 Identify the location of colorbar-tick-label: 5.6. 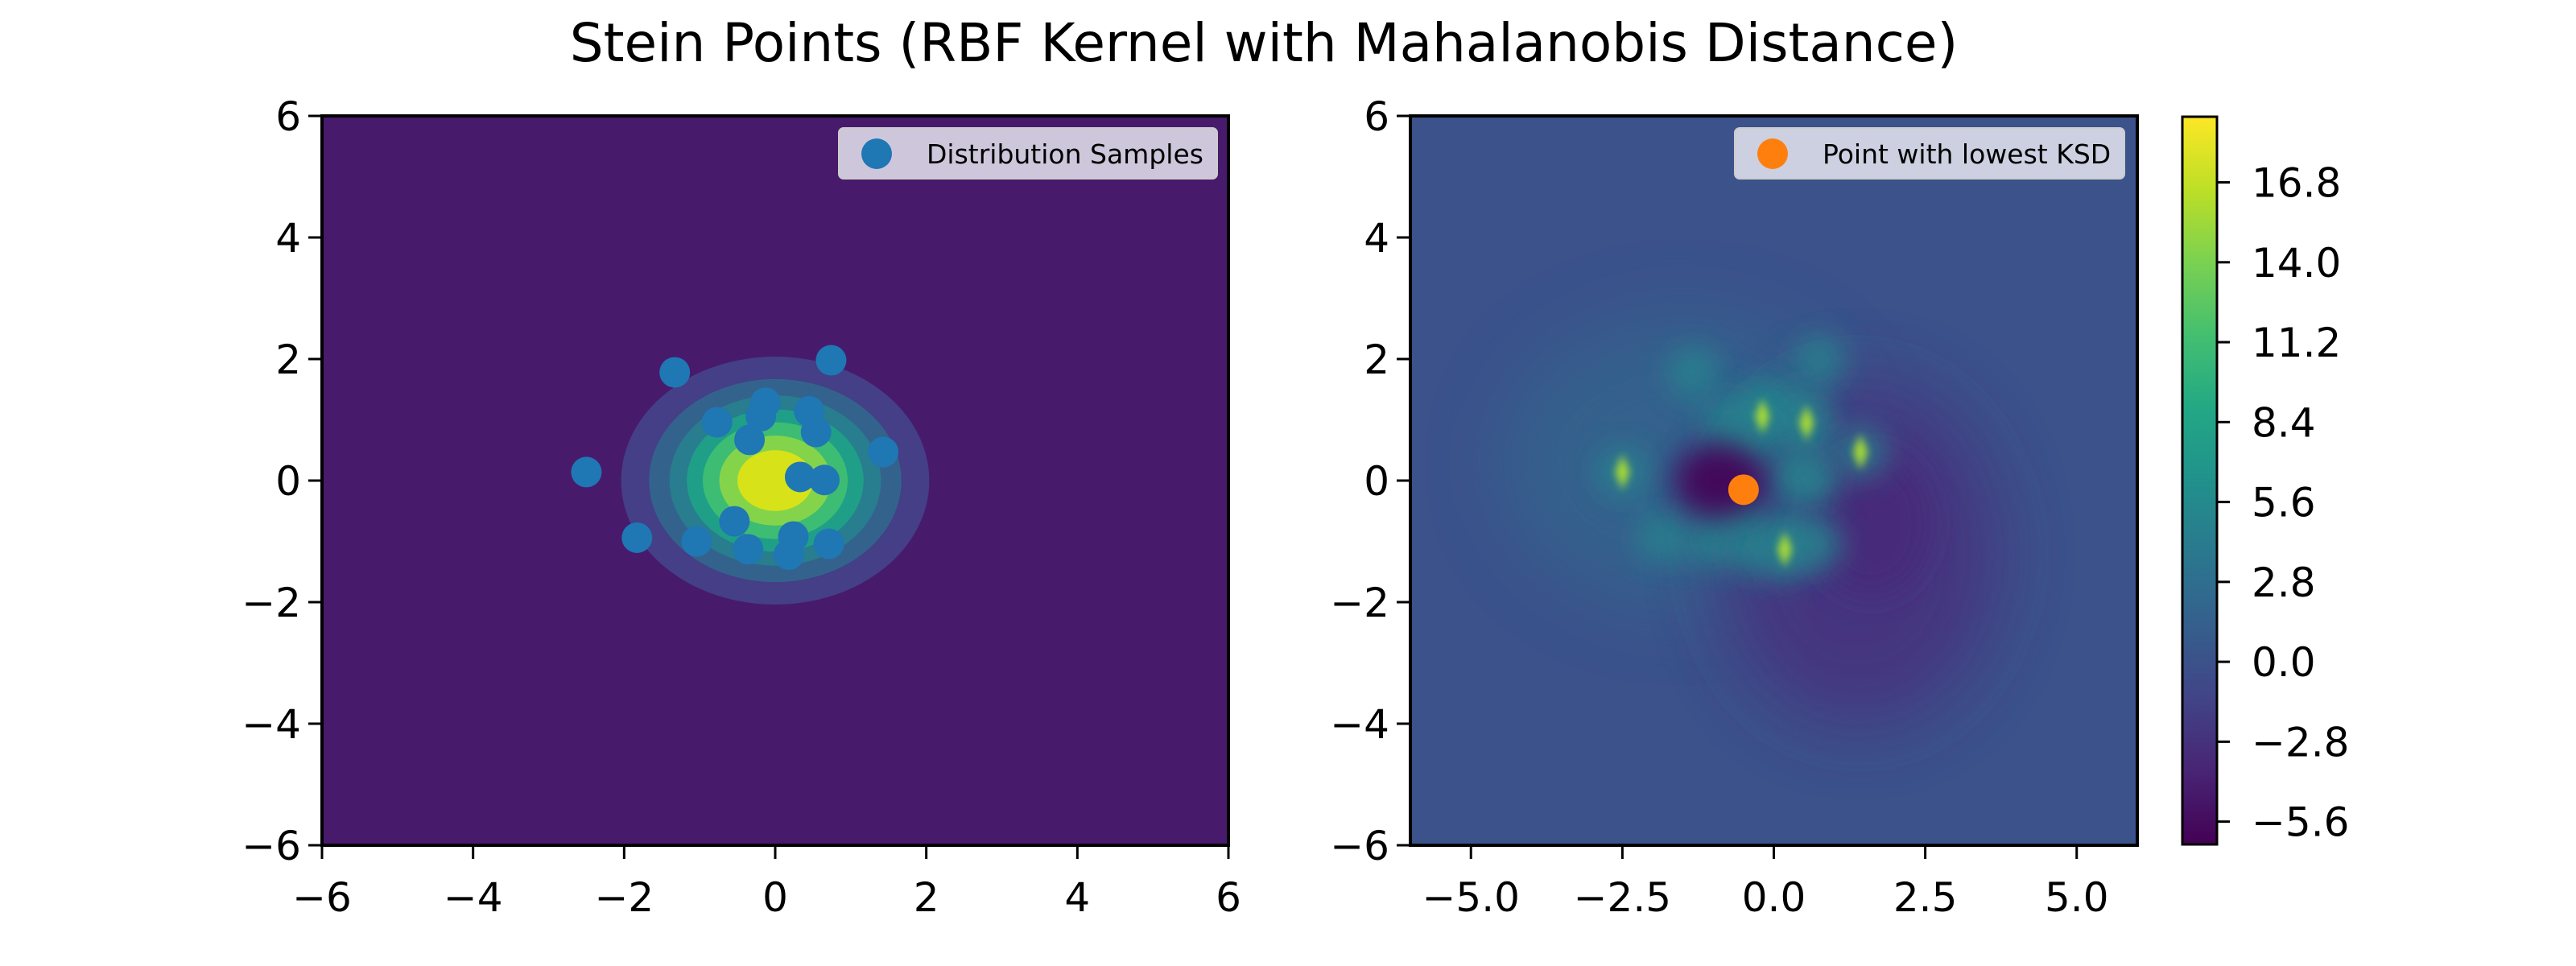
(2284, 503).